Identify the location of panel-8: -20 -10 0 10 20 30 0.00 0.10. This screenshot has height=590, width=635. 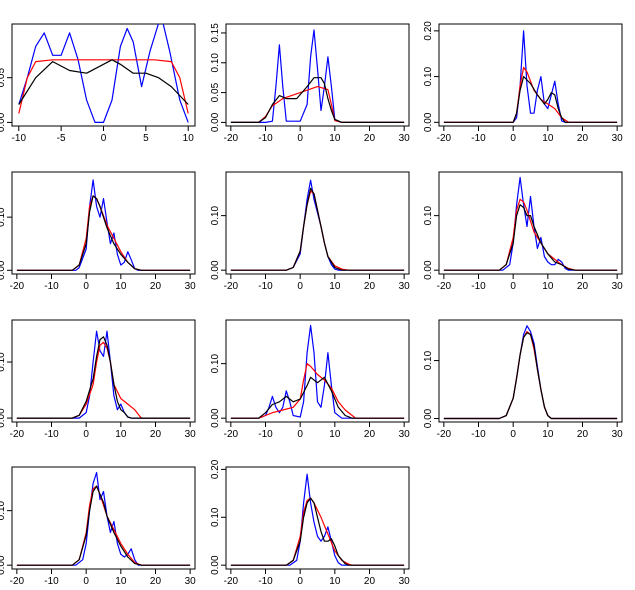
(310, 379).